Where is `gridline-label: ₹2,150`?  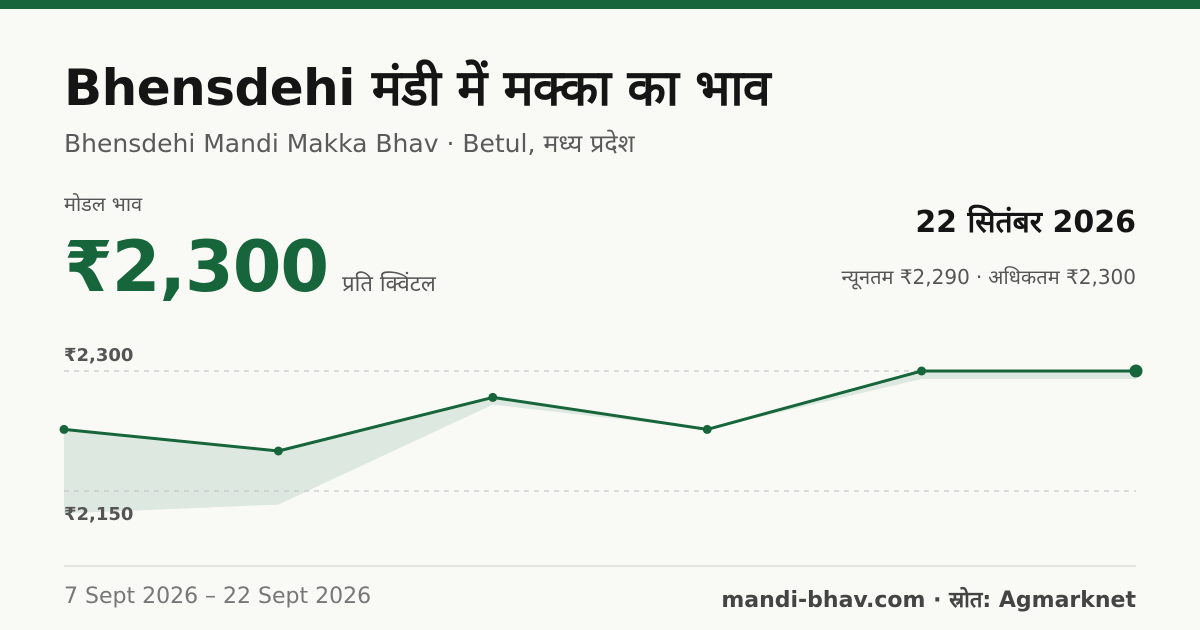
gridline-label: ₹2,150 is located at coordinates (98, 514).